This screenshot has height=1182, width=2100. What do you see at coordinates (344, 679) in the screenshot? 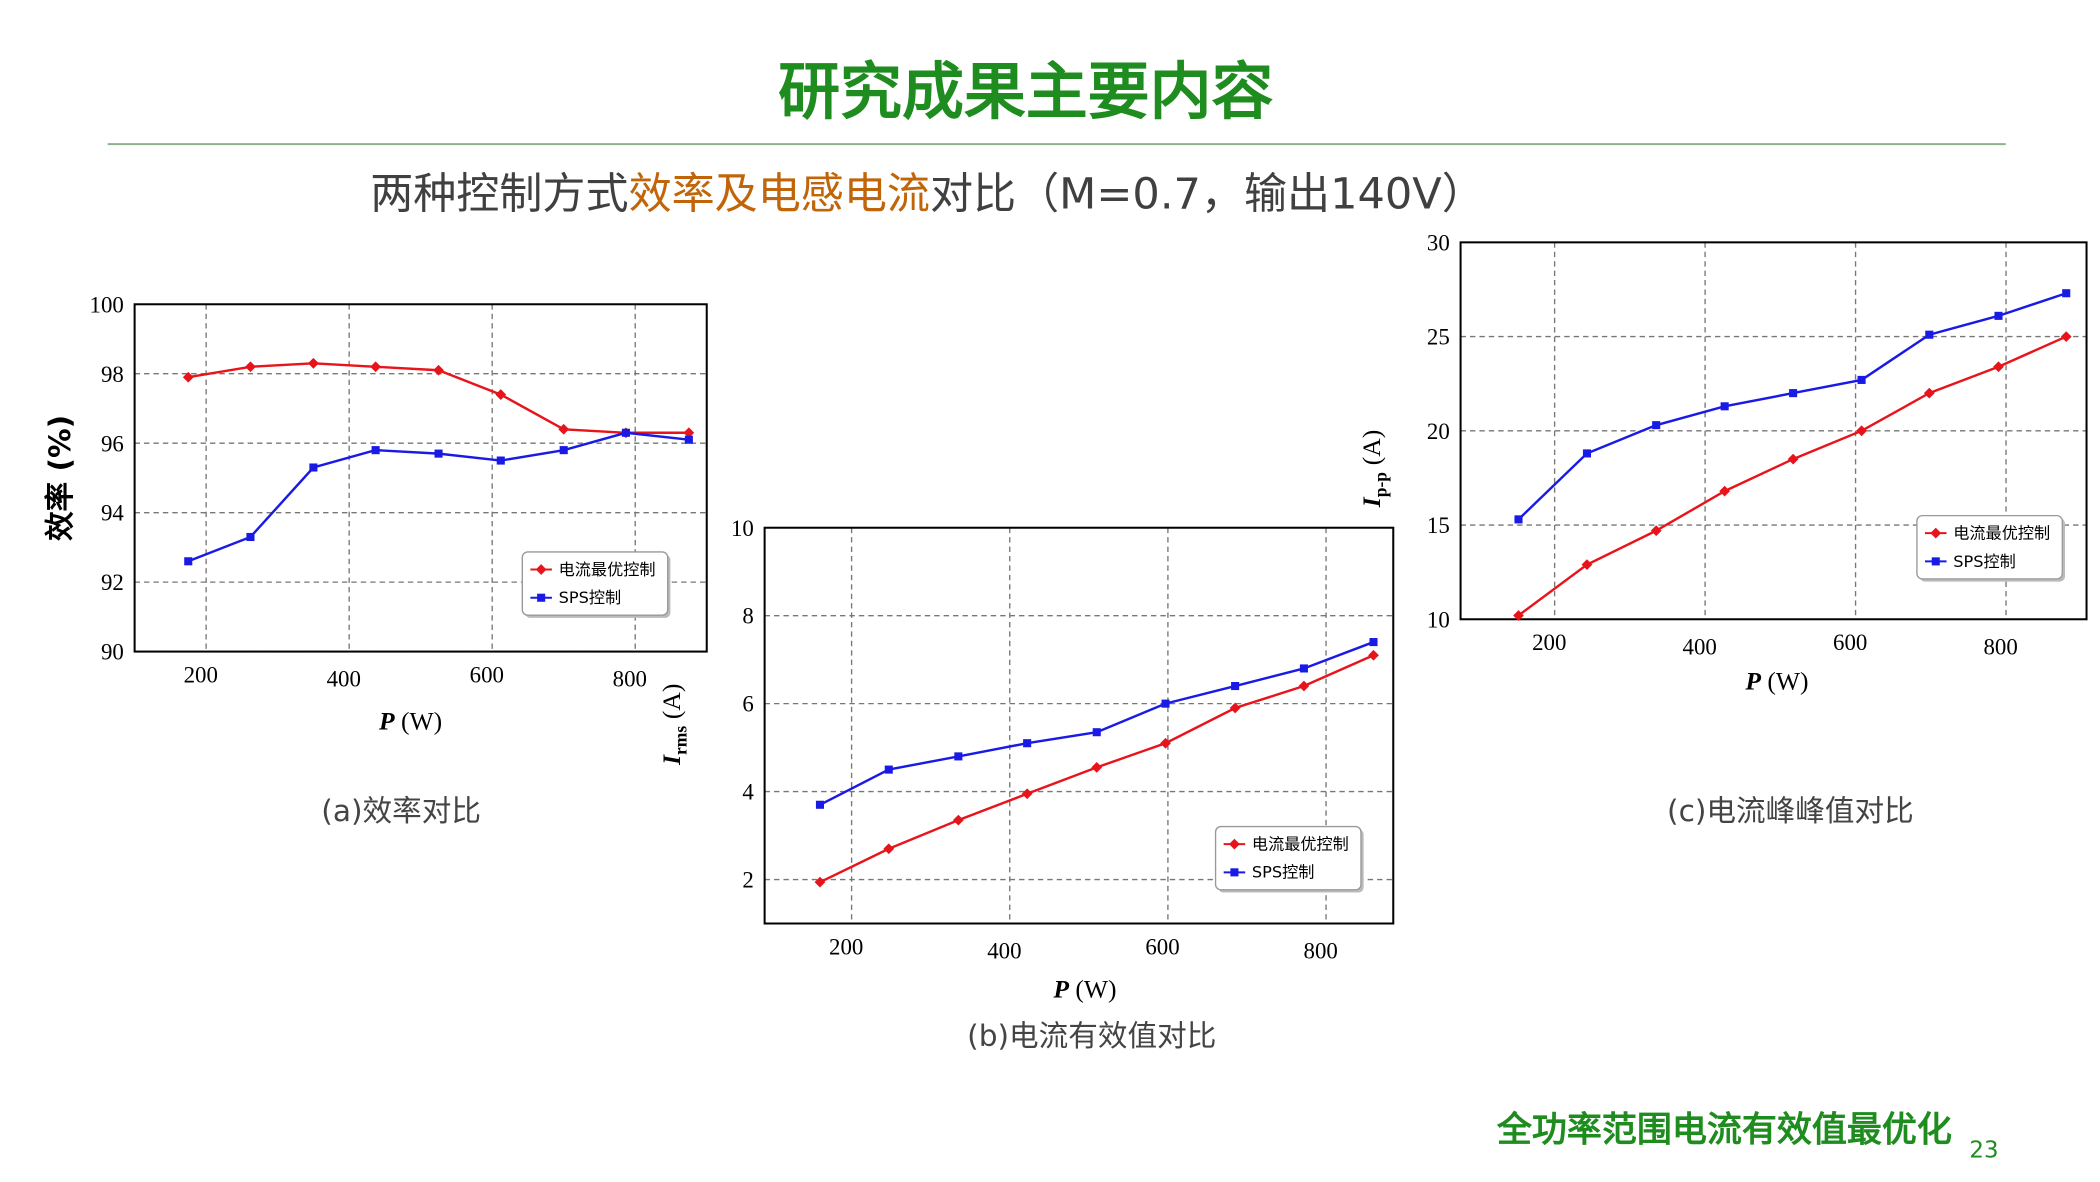
I see `x-tick-label: 400` at bounding box center [344, 679].